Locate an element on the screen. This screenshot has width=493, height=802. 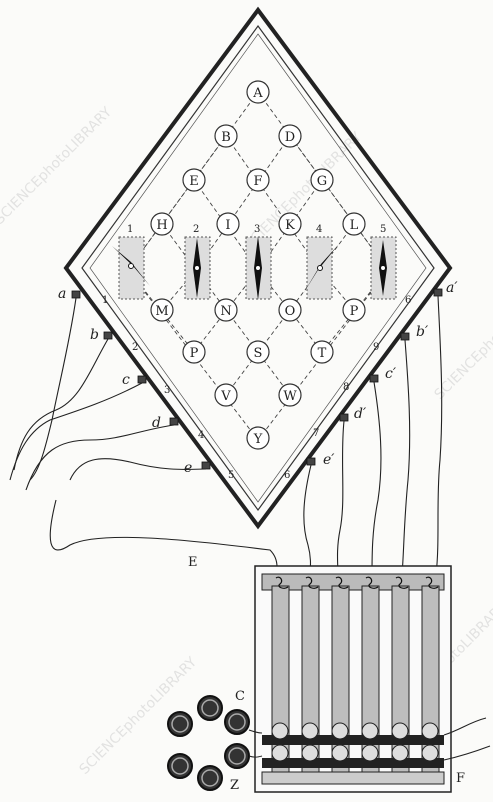
needle-number-3: 3 is located at coordinates (257, 229).